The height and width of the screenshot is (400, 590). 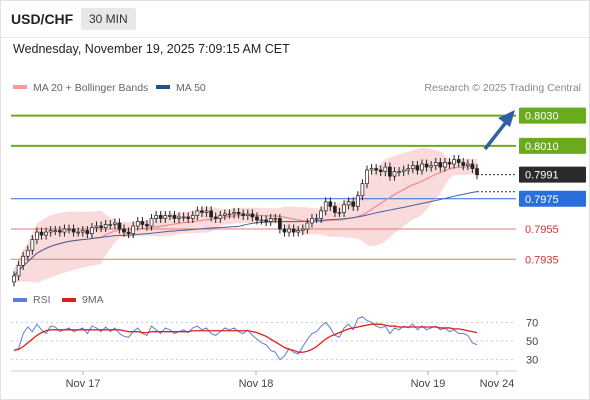 What do you see at coordinates (542, 200) in the screenshot?
I see `price-badge-label: 0.7975` at bounding box center [542, 200].